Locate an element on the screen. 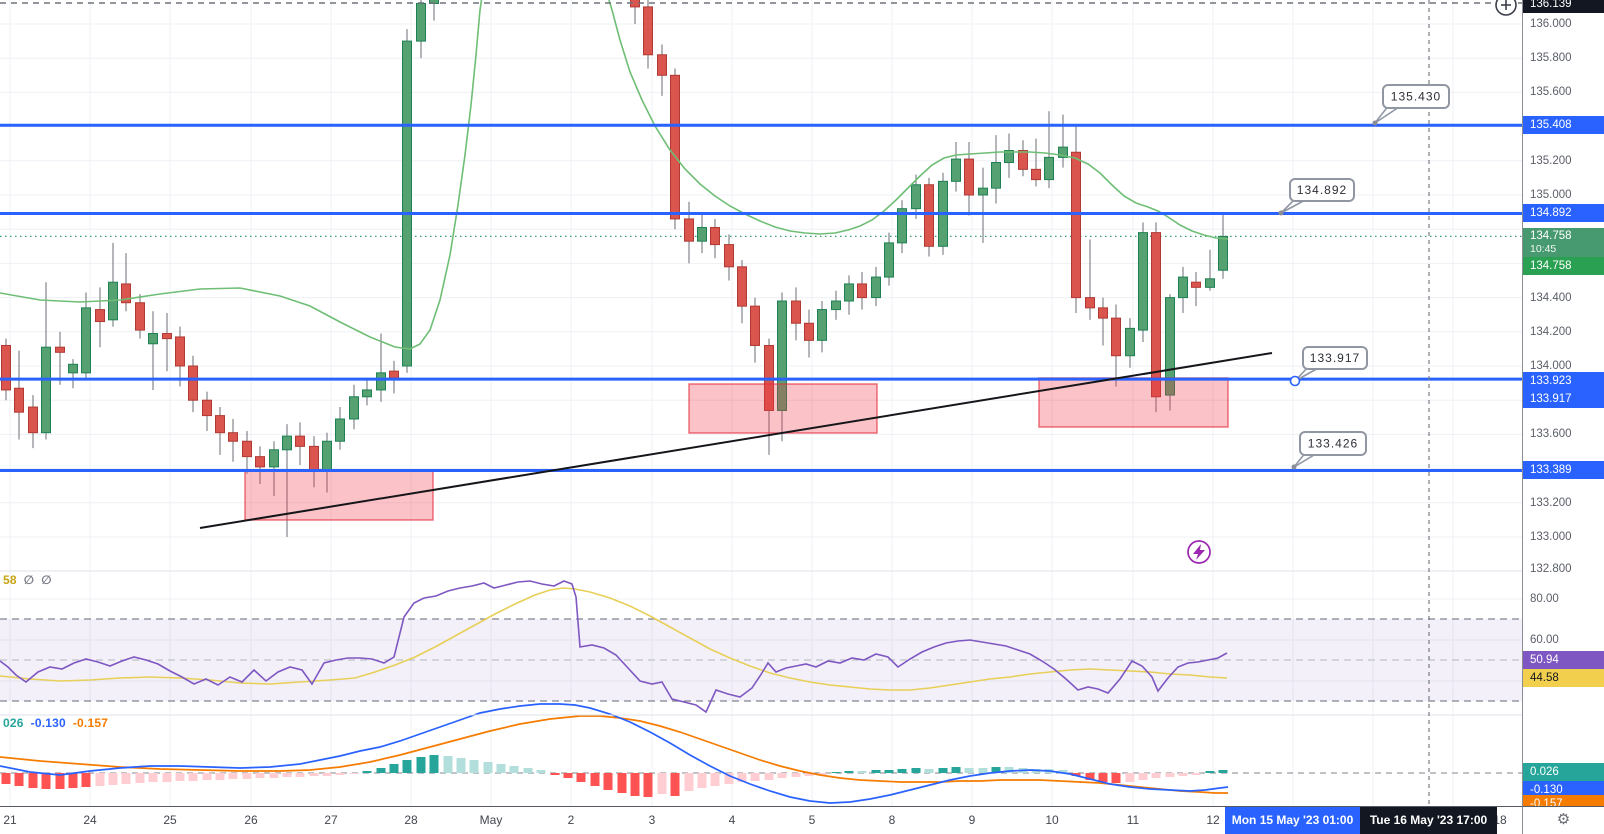  callout-note: 134.892 is located at coordinates (1316, 197).